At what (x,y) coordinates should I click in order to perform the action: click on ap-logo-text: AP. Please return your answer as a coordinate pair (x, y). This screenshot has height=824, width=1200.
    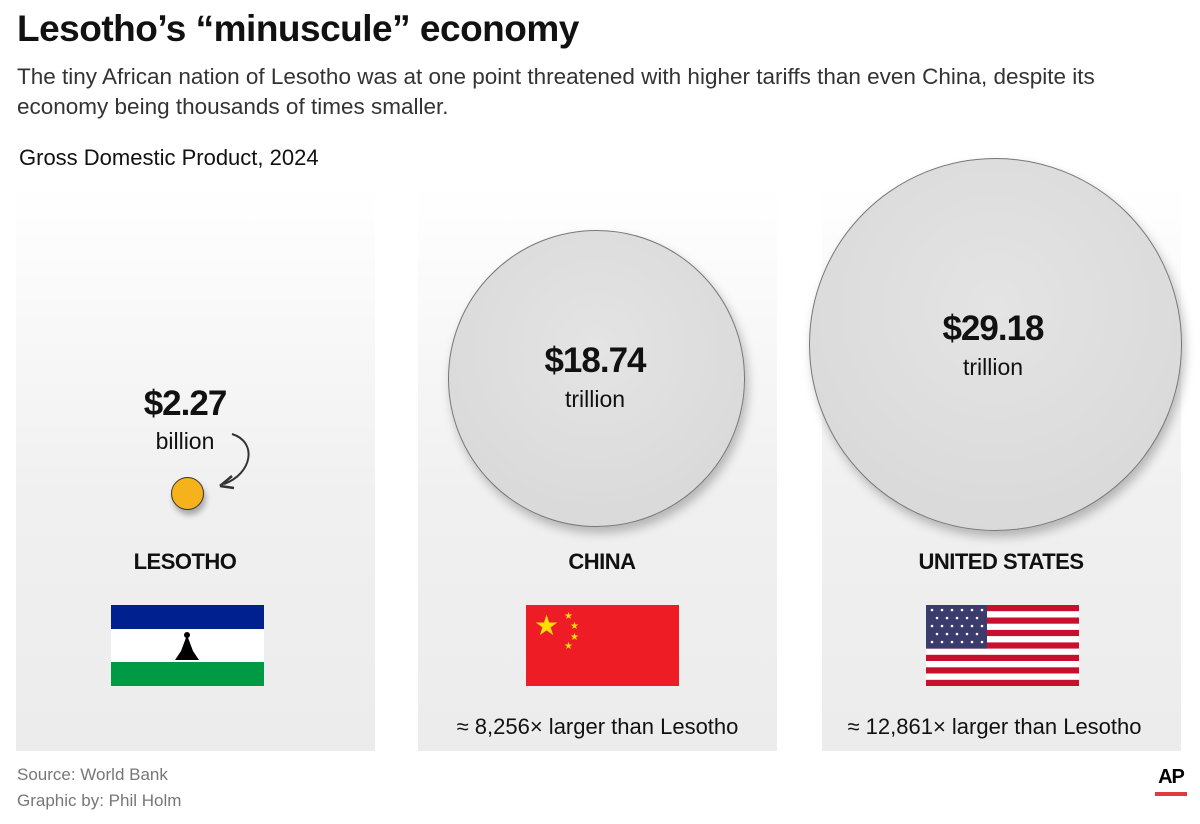
    Looking at the image, I should click on (1171, 777).